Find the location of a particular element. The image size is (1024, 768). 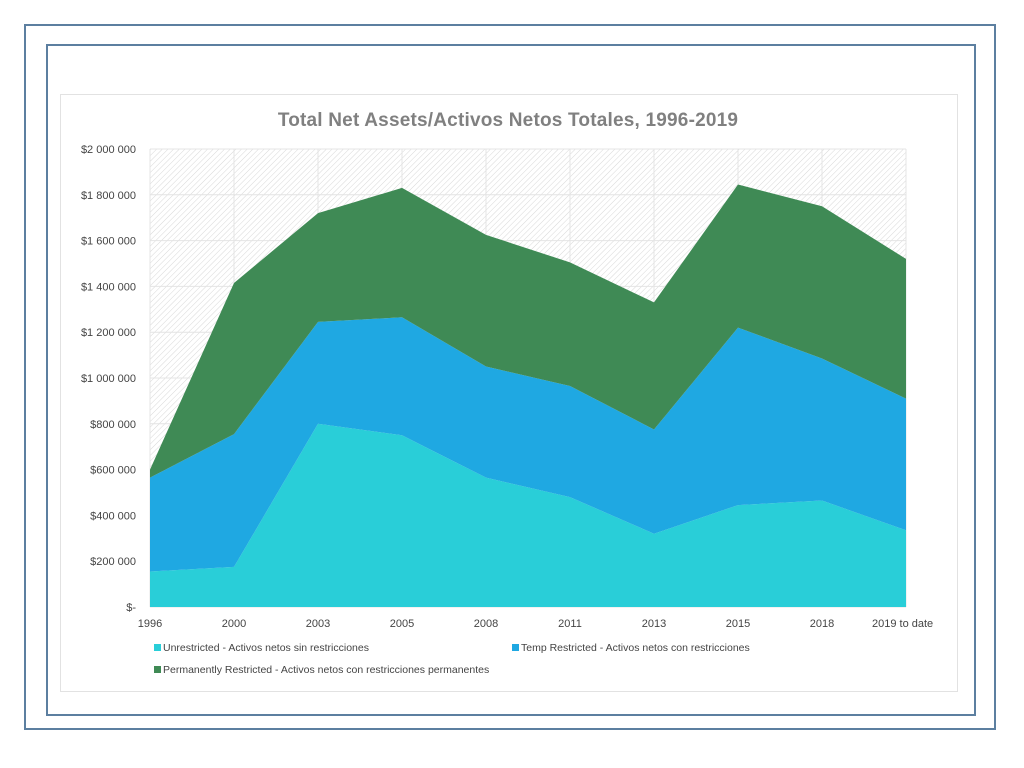

x-tick-label: 2005 is located at coordinates (402, 624).